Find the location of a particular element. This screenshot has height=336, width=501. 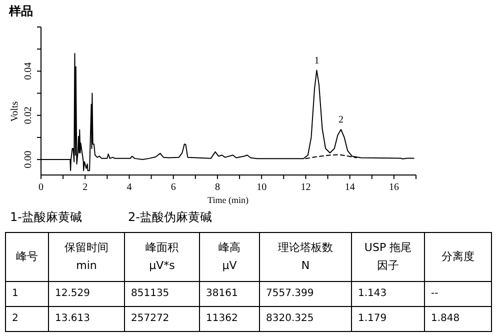

annotation: 2 is located at coordinates (341, 120).